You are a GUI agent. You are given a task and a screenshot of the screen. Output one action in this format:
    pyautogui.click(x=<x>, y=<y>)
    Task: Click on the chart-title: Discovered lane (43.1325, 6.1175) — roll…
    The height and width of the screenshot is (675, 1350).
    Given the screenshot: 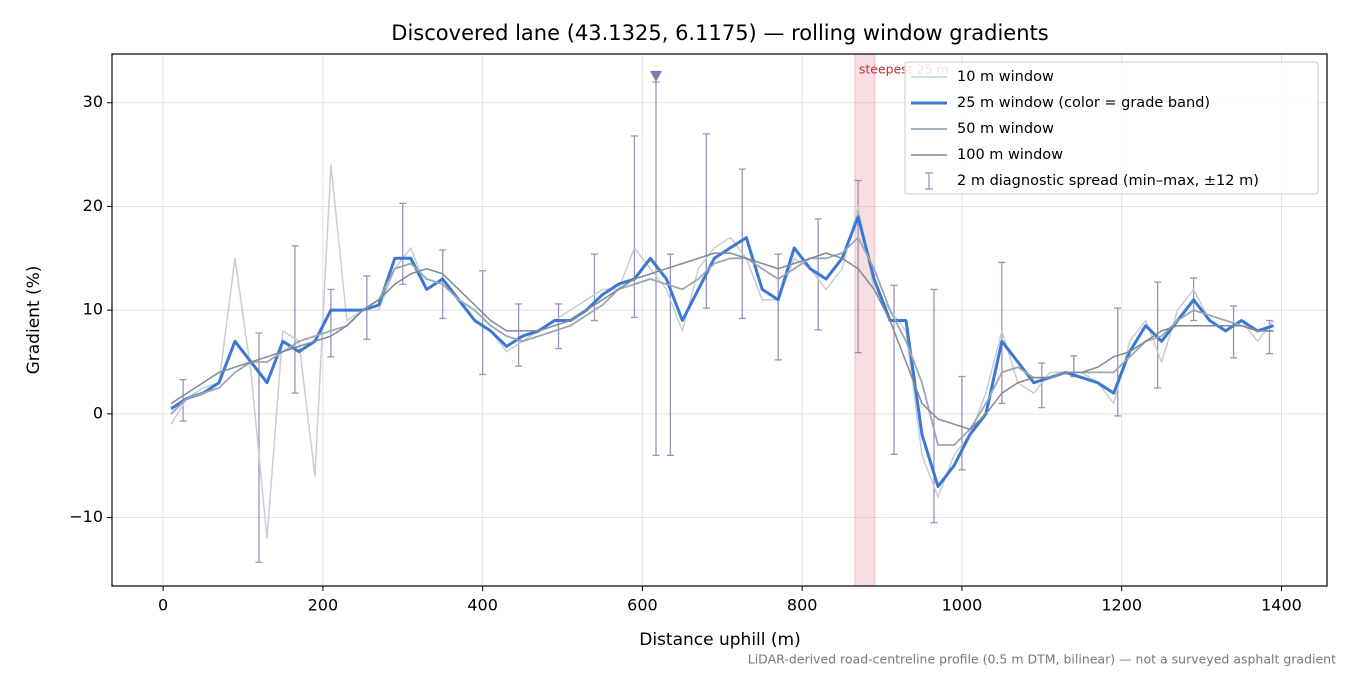 What is the action you would take?
    pyautogui.click(x=719, y=33)
    